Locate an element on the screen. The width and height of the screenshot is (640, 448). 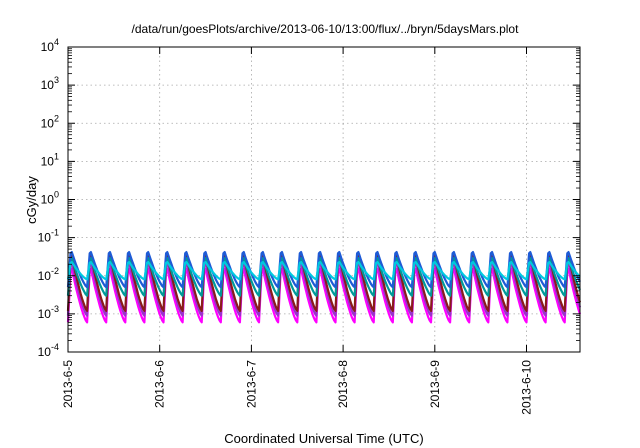
x-axis-title: Coordinated Universal Time (UTC) is located at coordinates (323, 438).